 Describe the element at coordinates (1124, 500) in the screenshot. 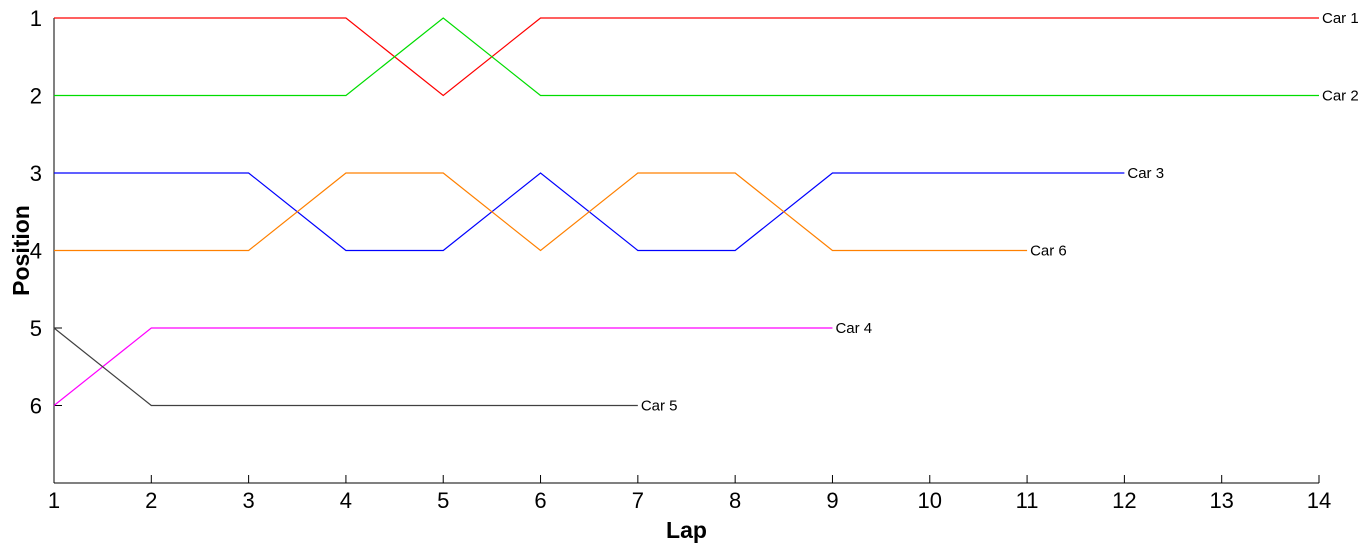

I see `x-tick-label: 12` at that location.